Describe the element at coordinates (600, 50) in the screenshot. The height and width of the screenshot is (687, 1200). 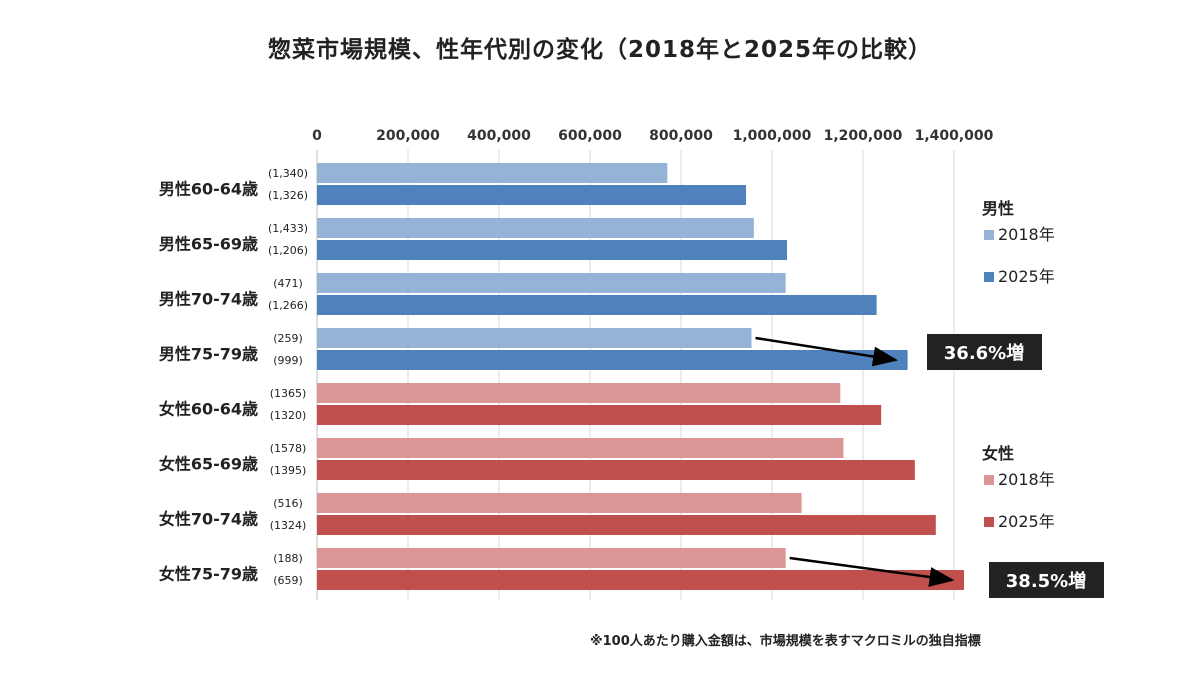
I see `chart-title: 惣菜市場規模、性年代別の変化（2018年と2025年の比較）` at that location.